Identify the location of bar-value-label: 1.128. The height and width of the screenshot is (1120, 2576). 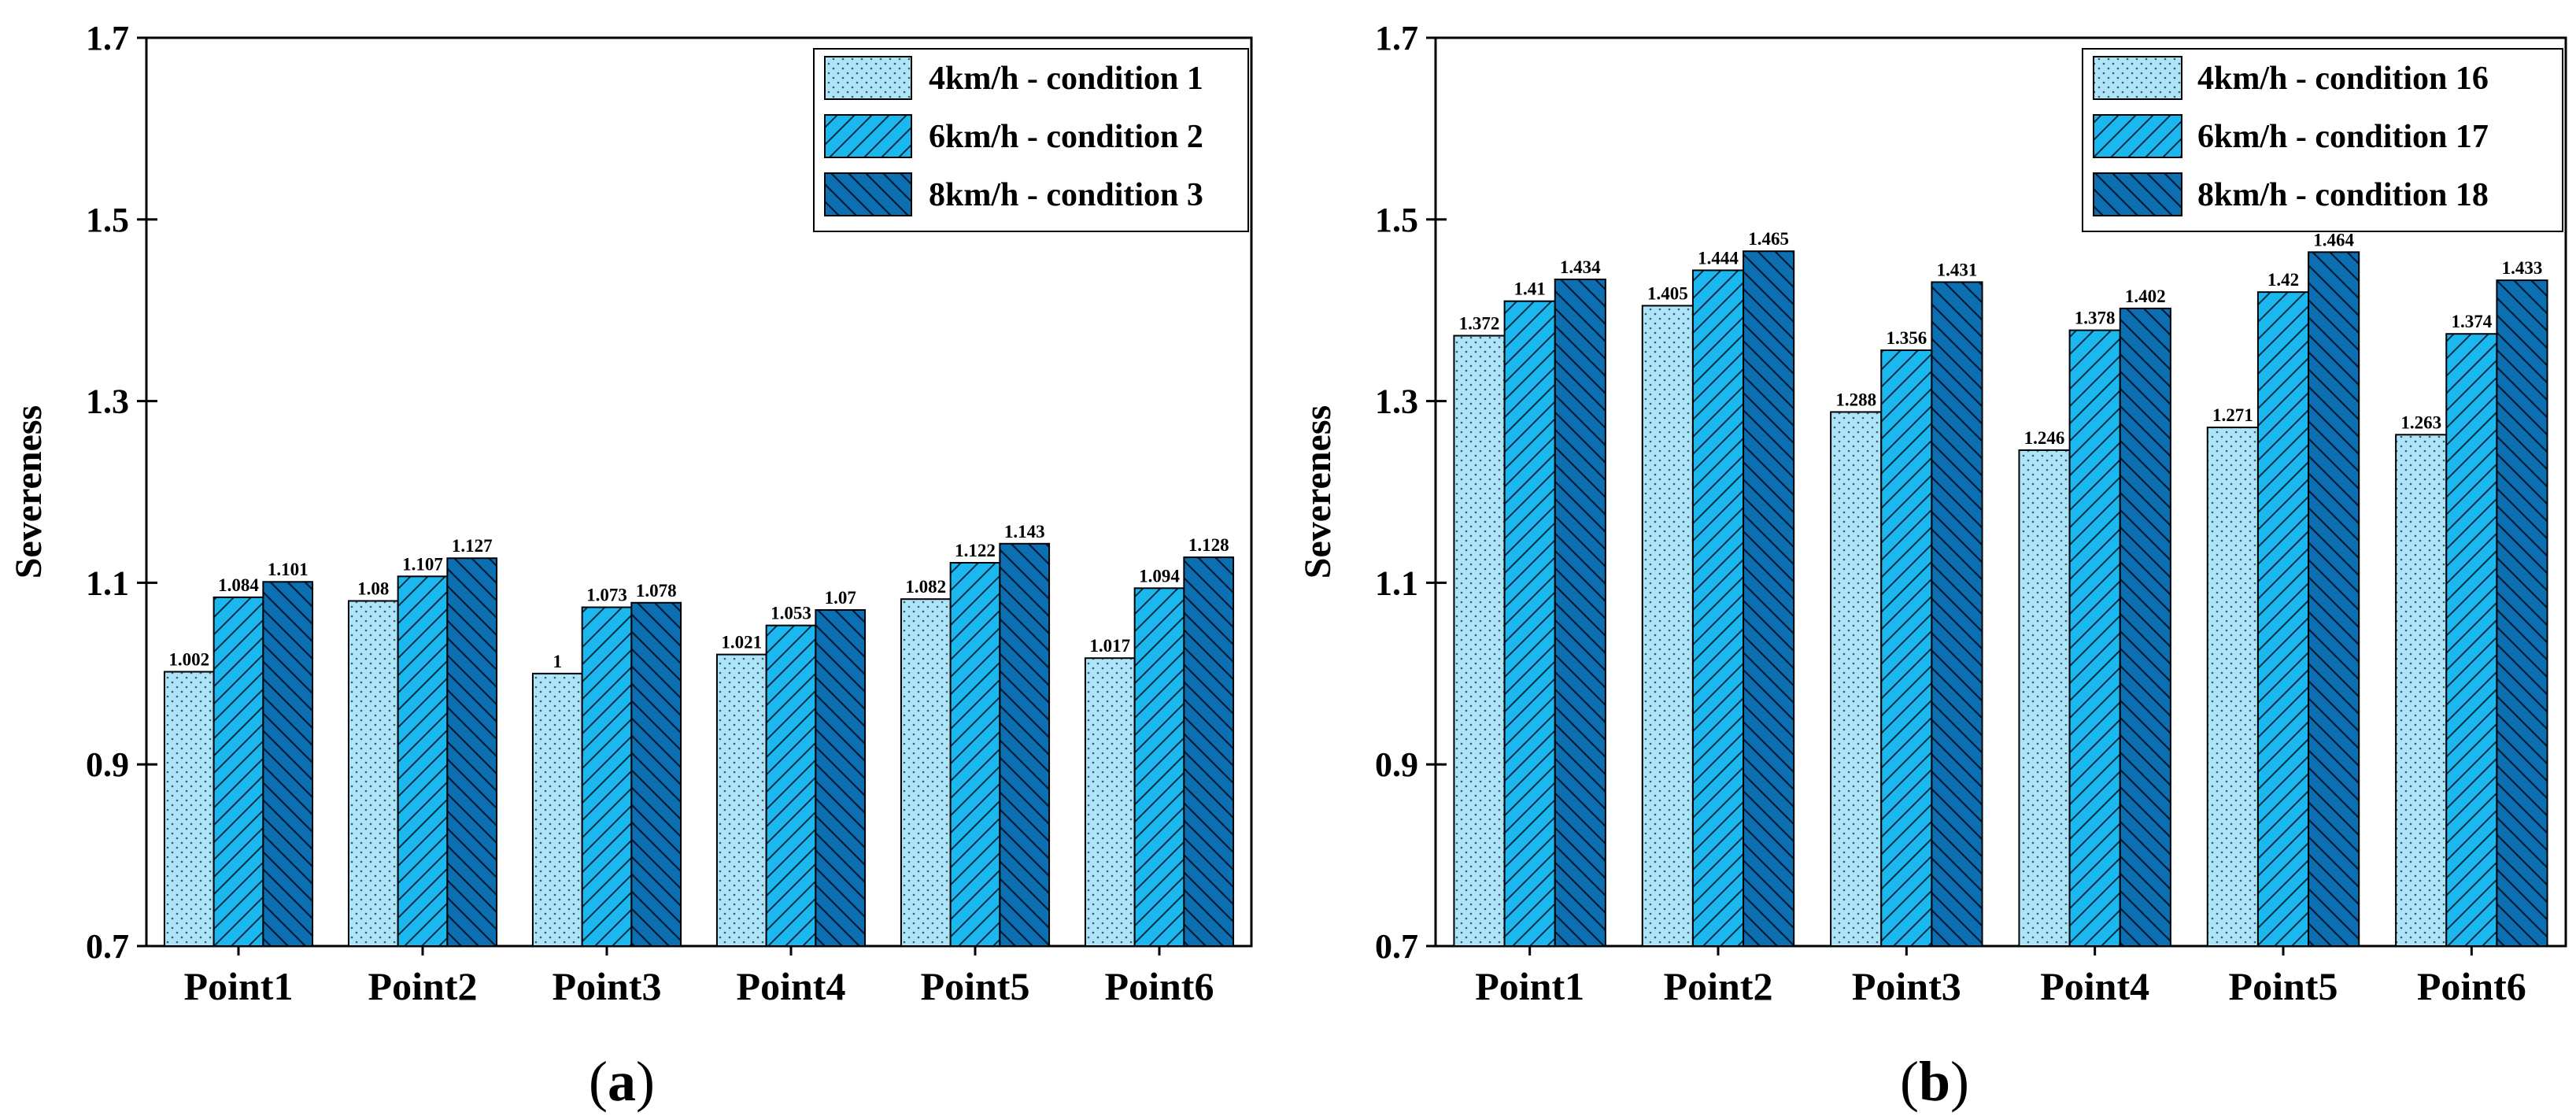
(1208, 545).